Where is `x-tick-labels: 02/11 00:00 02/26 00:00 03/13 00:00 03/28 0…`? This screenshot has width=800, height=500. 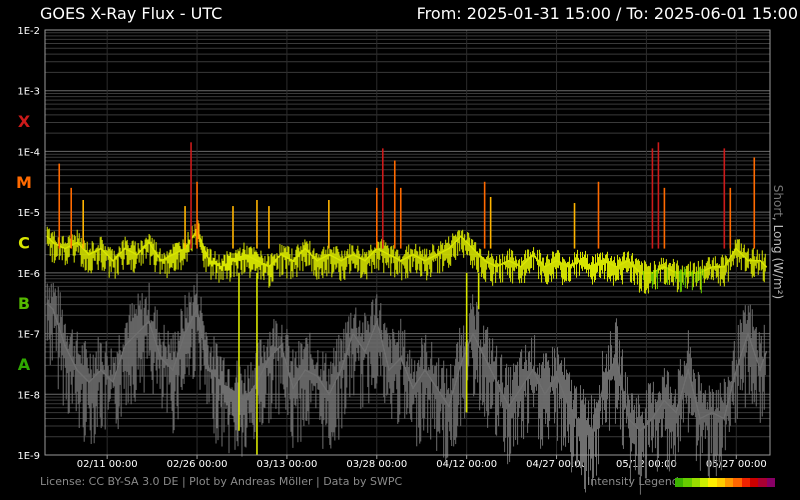
x-tick-labels: 02/11 00:00 02/26 00:00 03/13 00:00 03/28 0… is located at coordinates (422, 462).